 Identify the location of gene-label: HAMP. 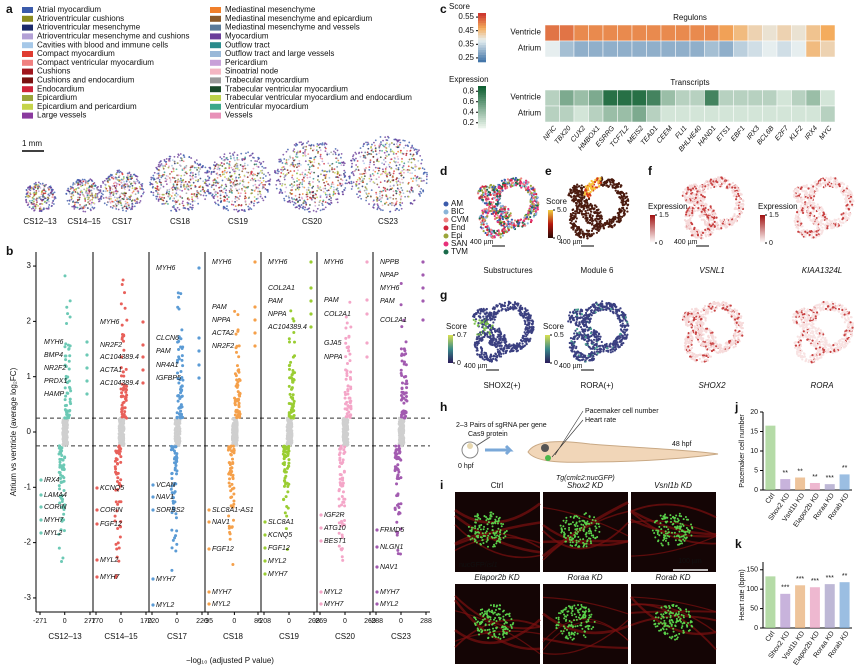
(54, 394).